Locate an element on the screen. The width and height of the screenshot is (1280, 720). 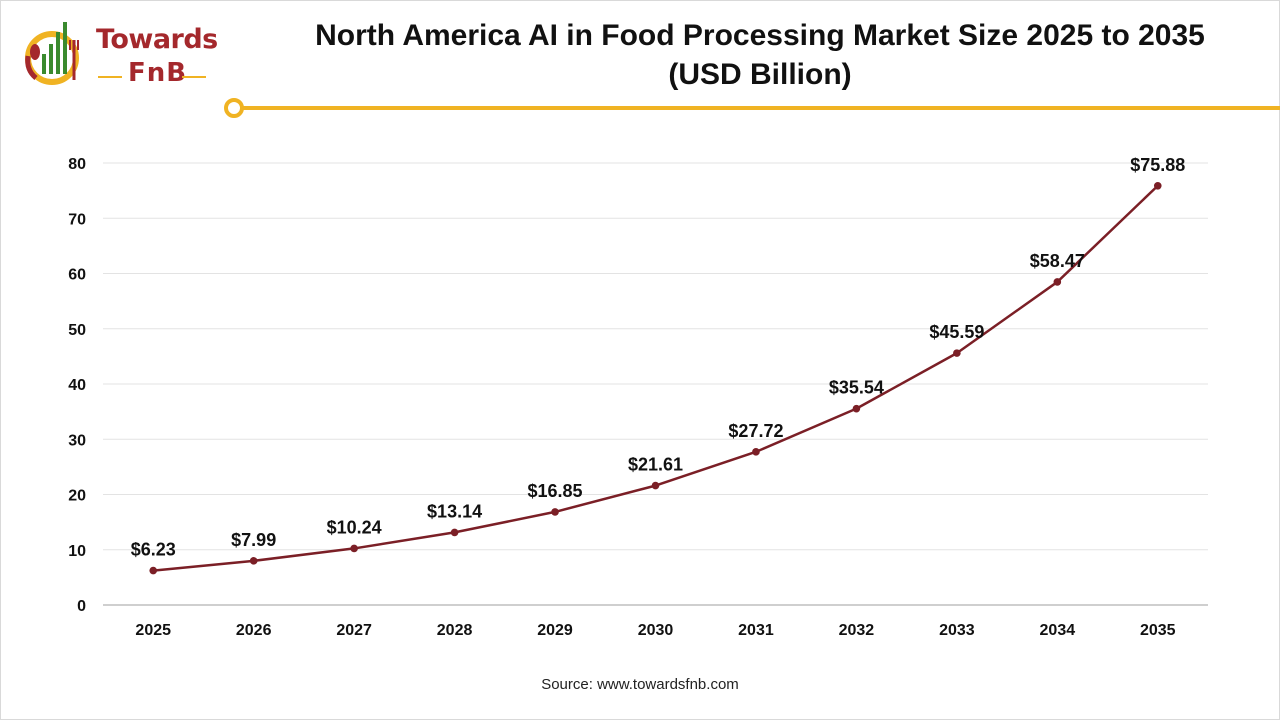
x-tick-label: 2026 is located at coordinates (254, 630).